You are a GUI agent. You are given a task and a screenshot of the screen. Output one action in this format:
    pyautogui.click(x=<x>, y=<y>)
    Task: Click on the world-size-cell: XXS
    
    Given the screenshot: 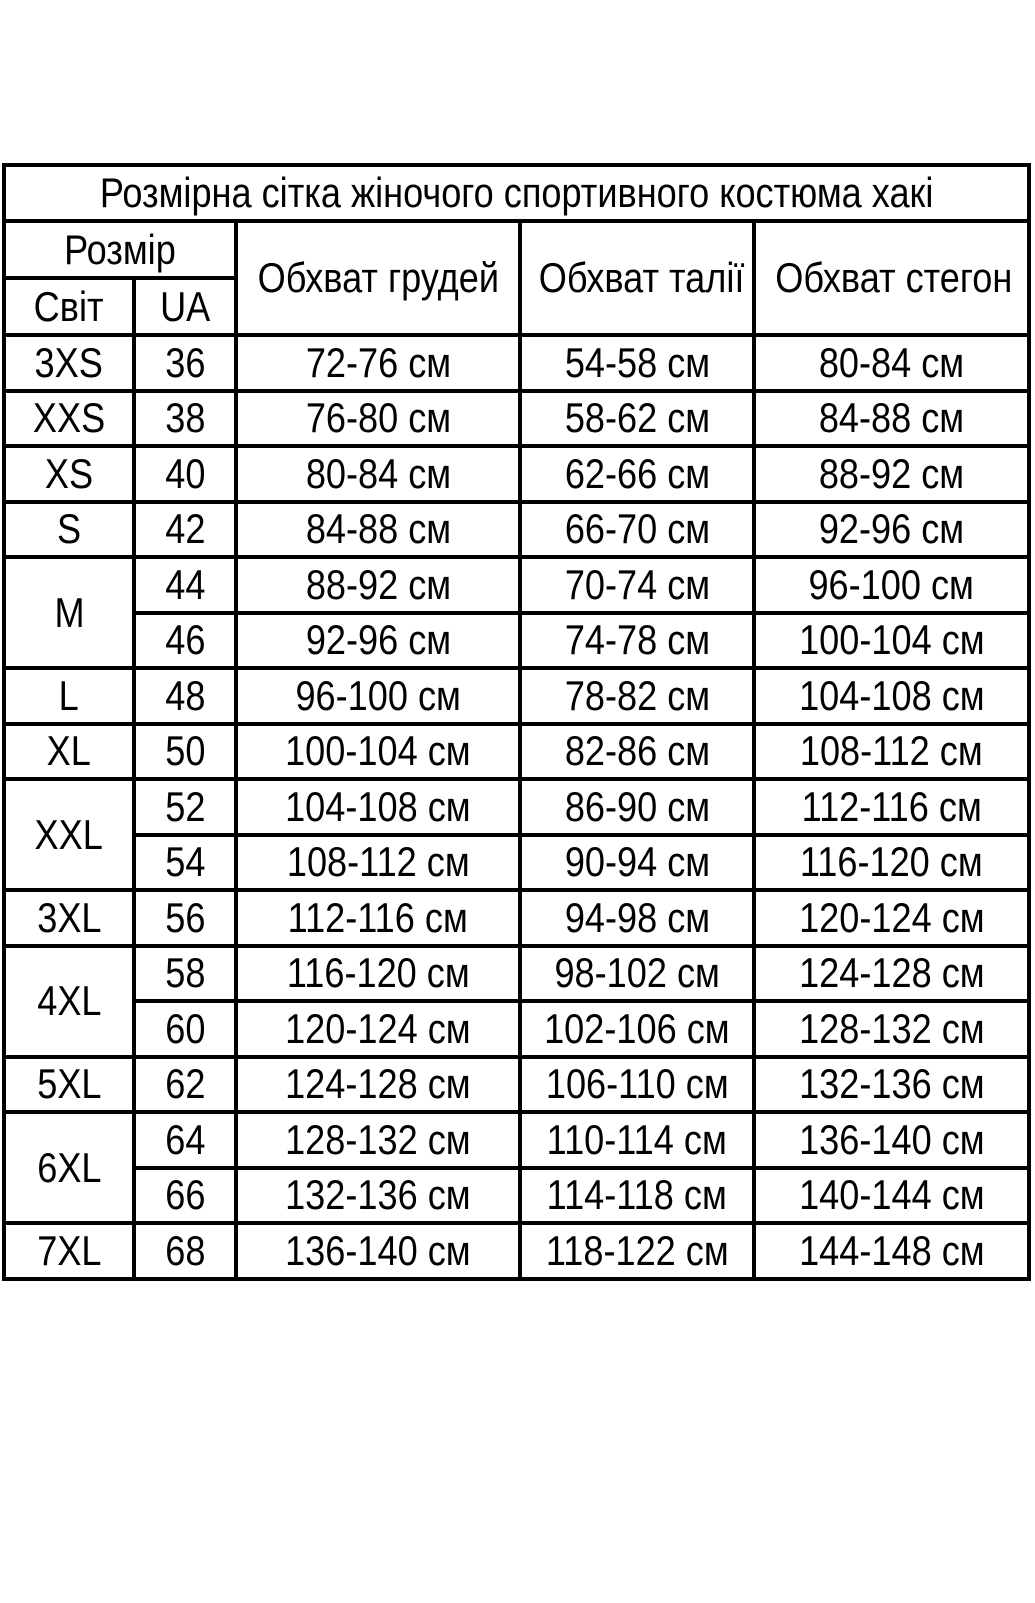 What is the action you would take?
    pyautogui.click(x=69, y=418)
    